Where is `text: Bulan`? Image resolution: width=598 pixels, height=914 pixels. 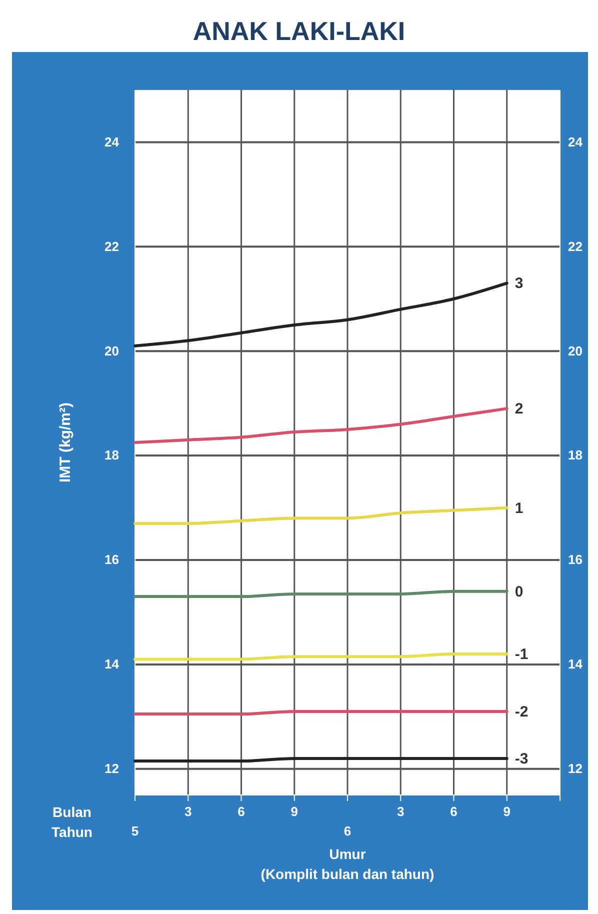 text: Bulan is located at coordinates (72, 812).